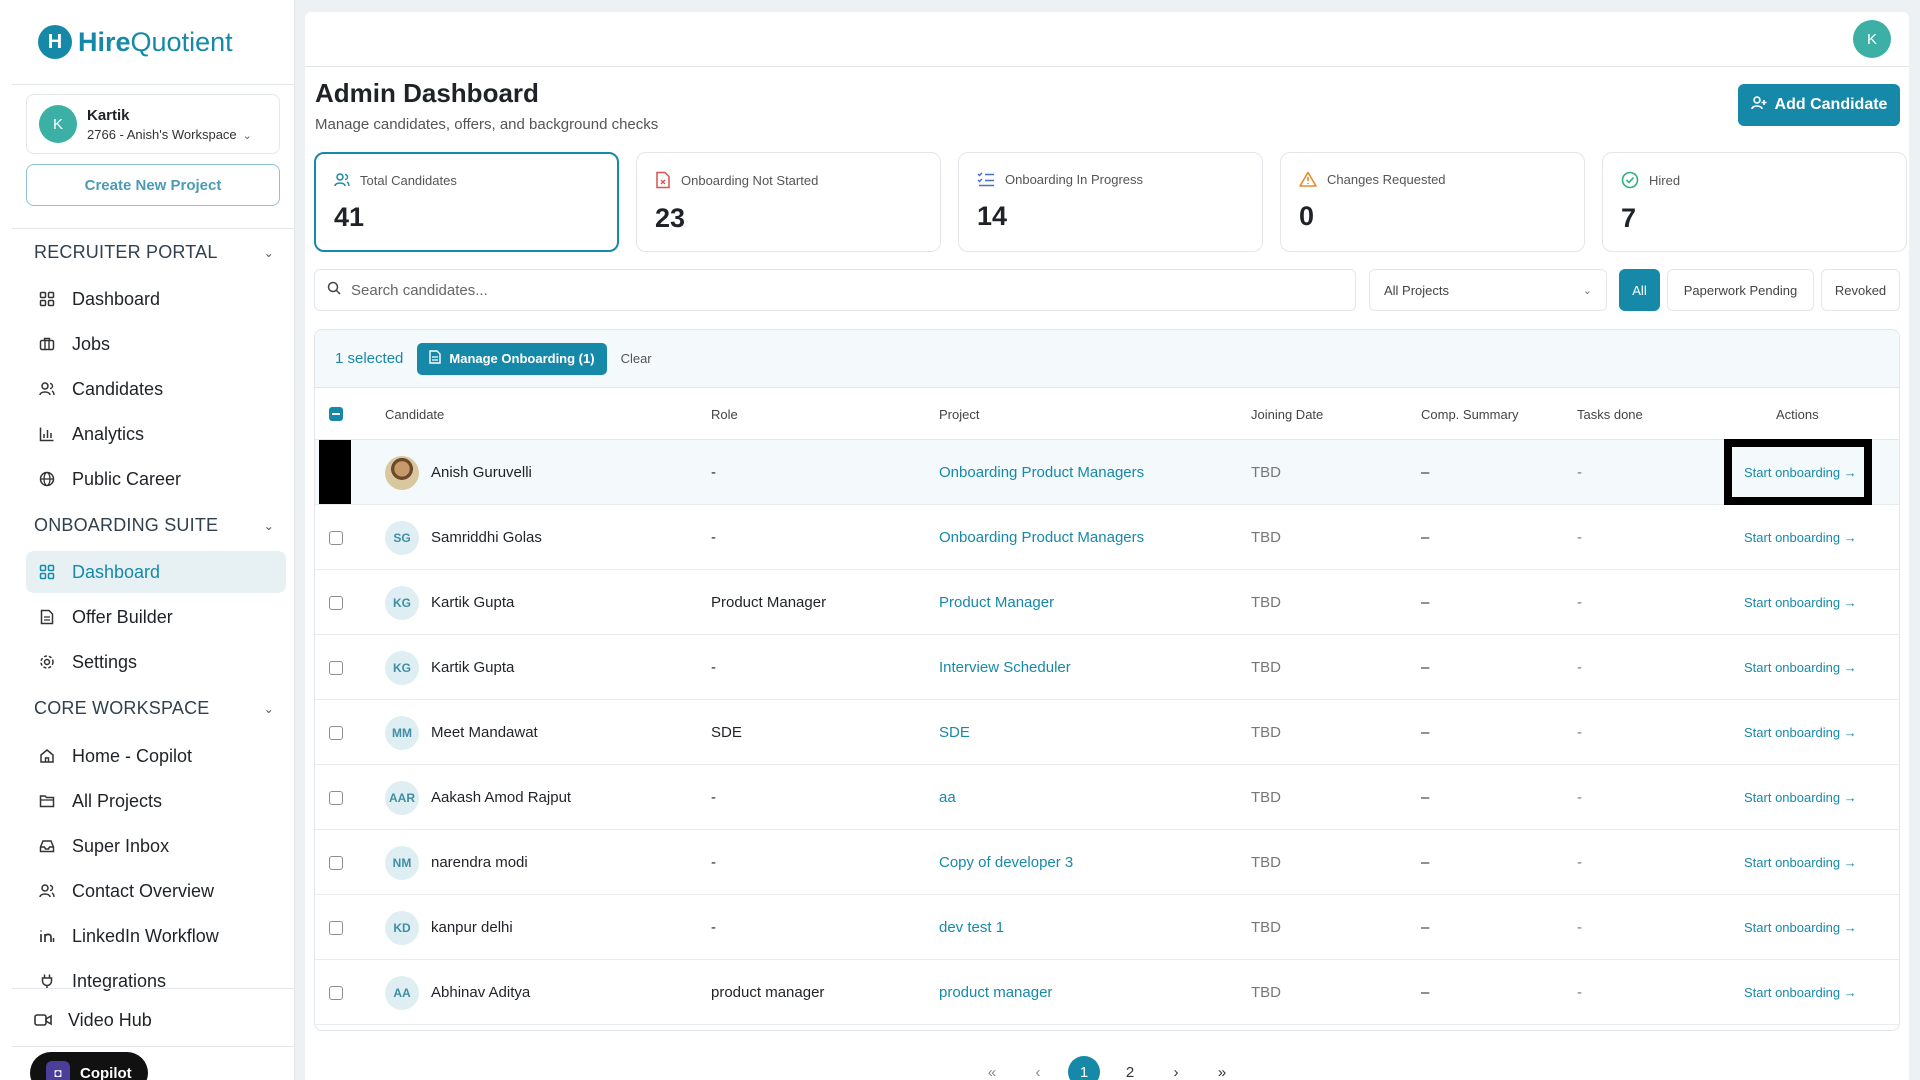  What do you see at coordinates (156, 617) in the screenshot?
I see `sidebar-item-offer-builder: Offer Builder` at bounding box center [156, 617].